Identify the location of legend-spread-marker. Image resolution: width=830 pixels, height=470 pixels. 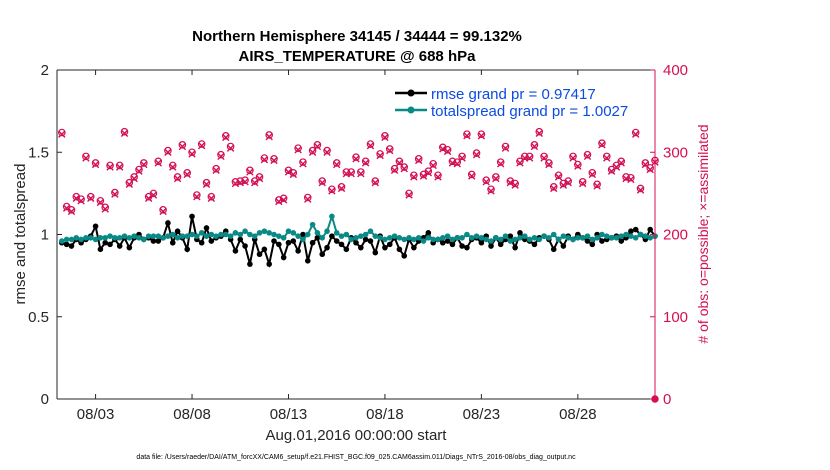
(411, 110).